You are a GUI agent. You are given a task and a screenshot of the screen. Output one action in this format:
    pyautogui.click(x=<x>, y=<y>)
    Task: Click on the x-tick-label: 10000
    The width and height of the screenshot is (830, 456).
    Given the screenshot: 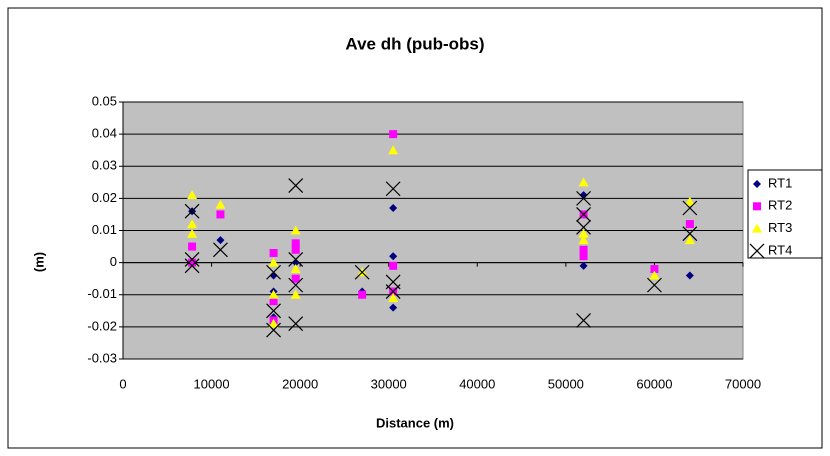 What is the action you would take?
    pyautogui.click(x=211, y=383)
    